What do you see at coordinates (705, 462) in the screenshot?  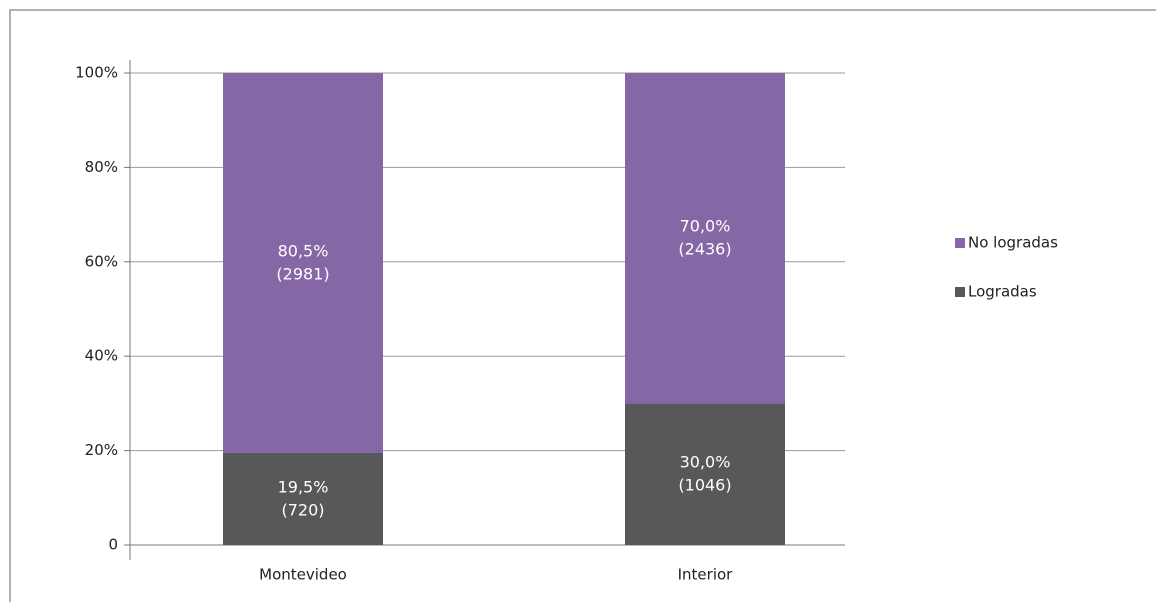 I see `data-label: 30,0%` at bounding box center [705, 462].